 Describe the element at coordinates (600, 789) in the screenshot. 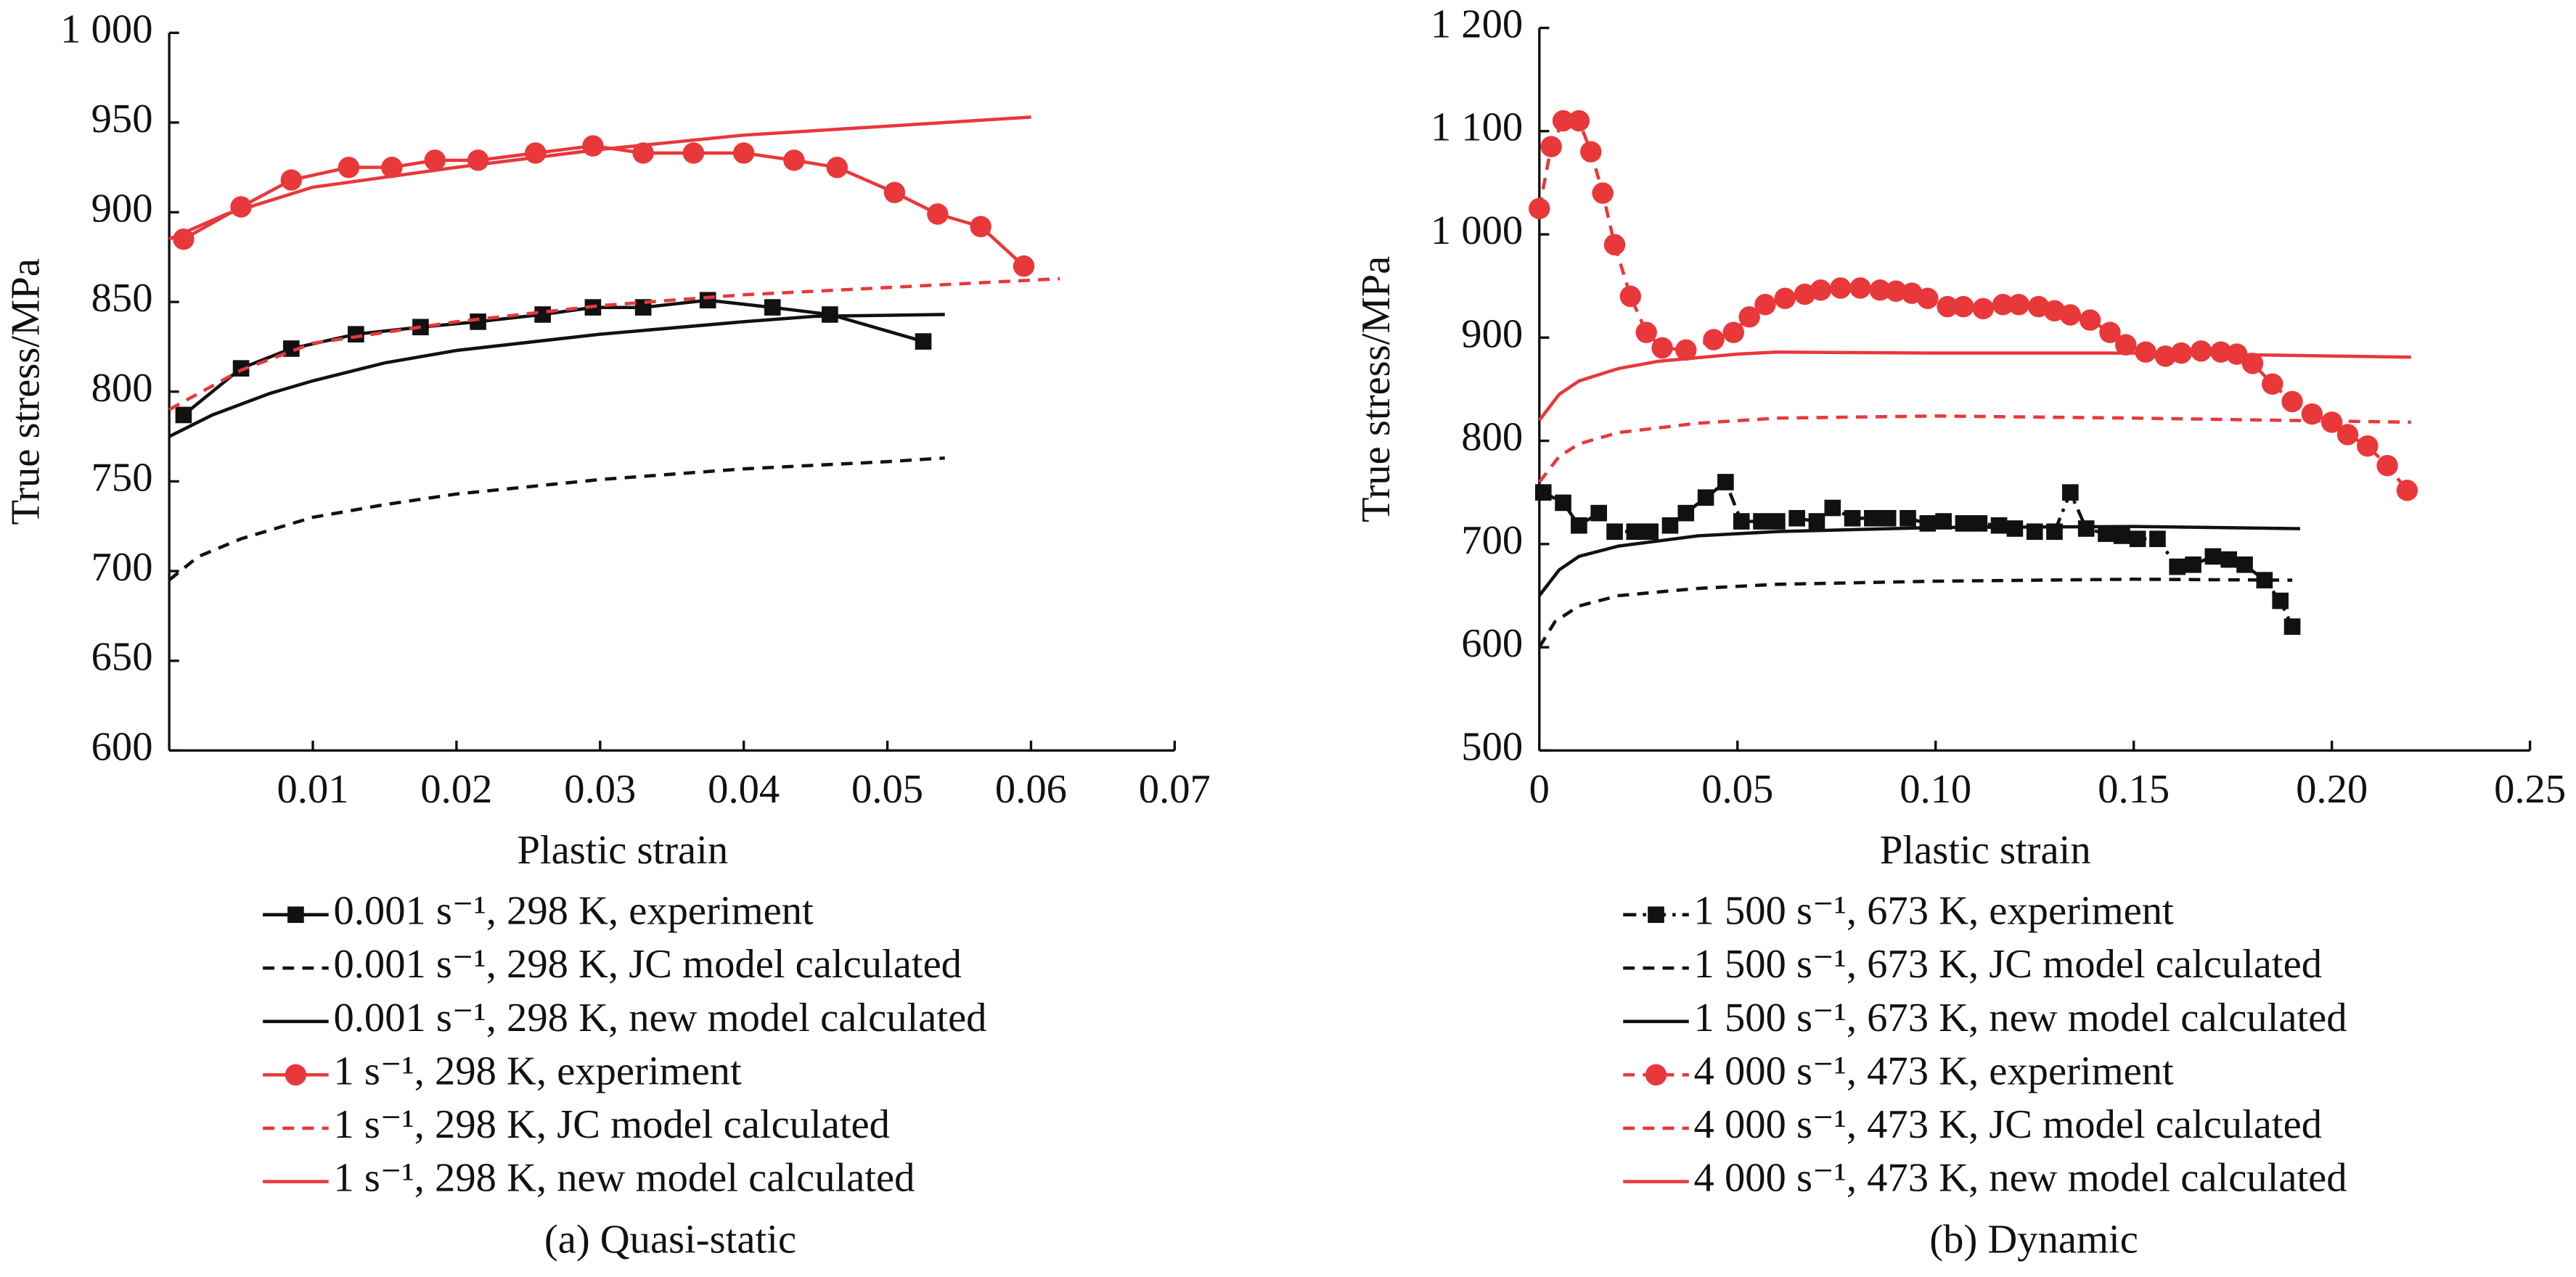

I see `x-tick-label: 0.03` at that location.